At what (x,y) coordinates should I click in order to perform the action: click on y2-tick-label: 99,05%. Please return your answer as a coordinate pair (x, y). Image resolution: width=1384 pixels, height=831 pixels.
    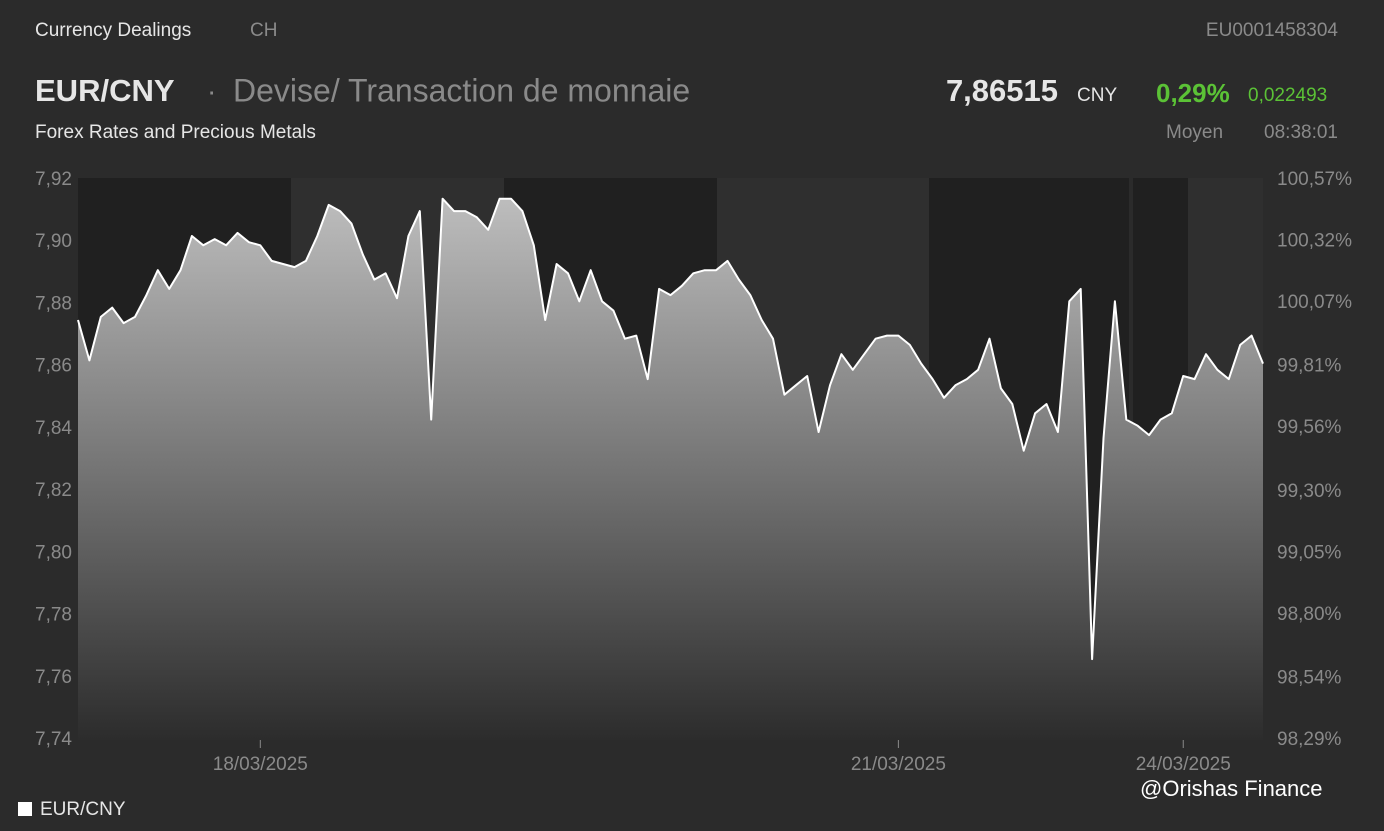
    Looking at the image, I should click on (1309, 552).